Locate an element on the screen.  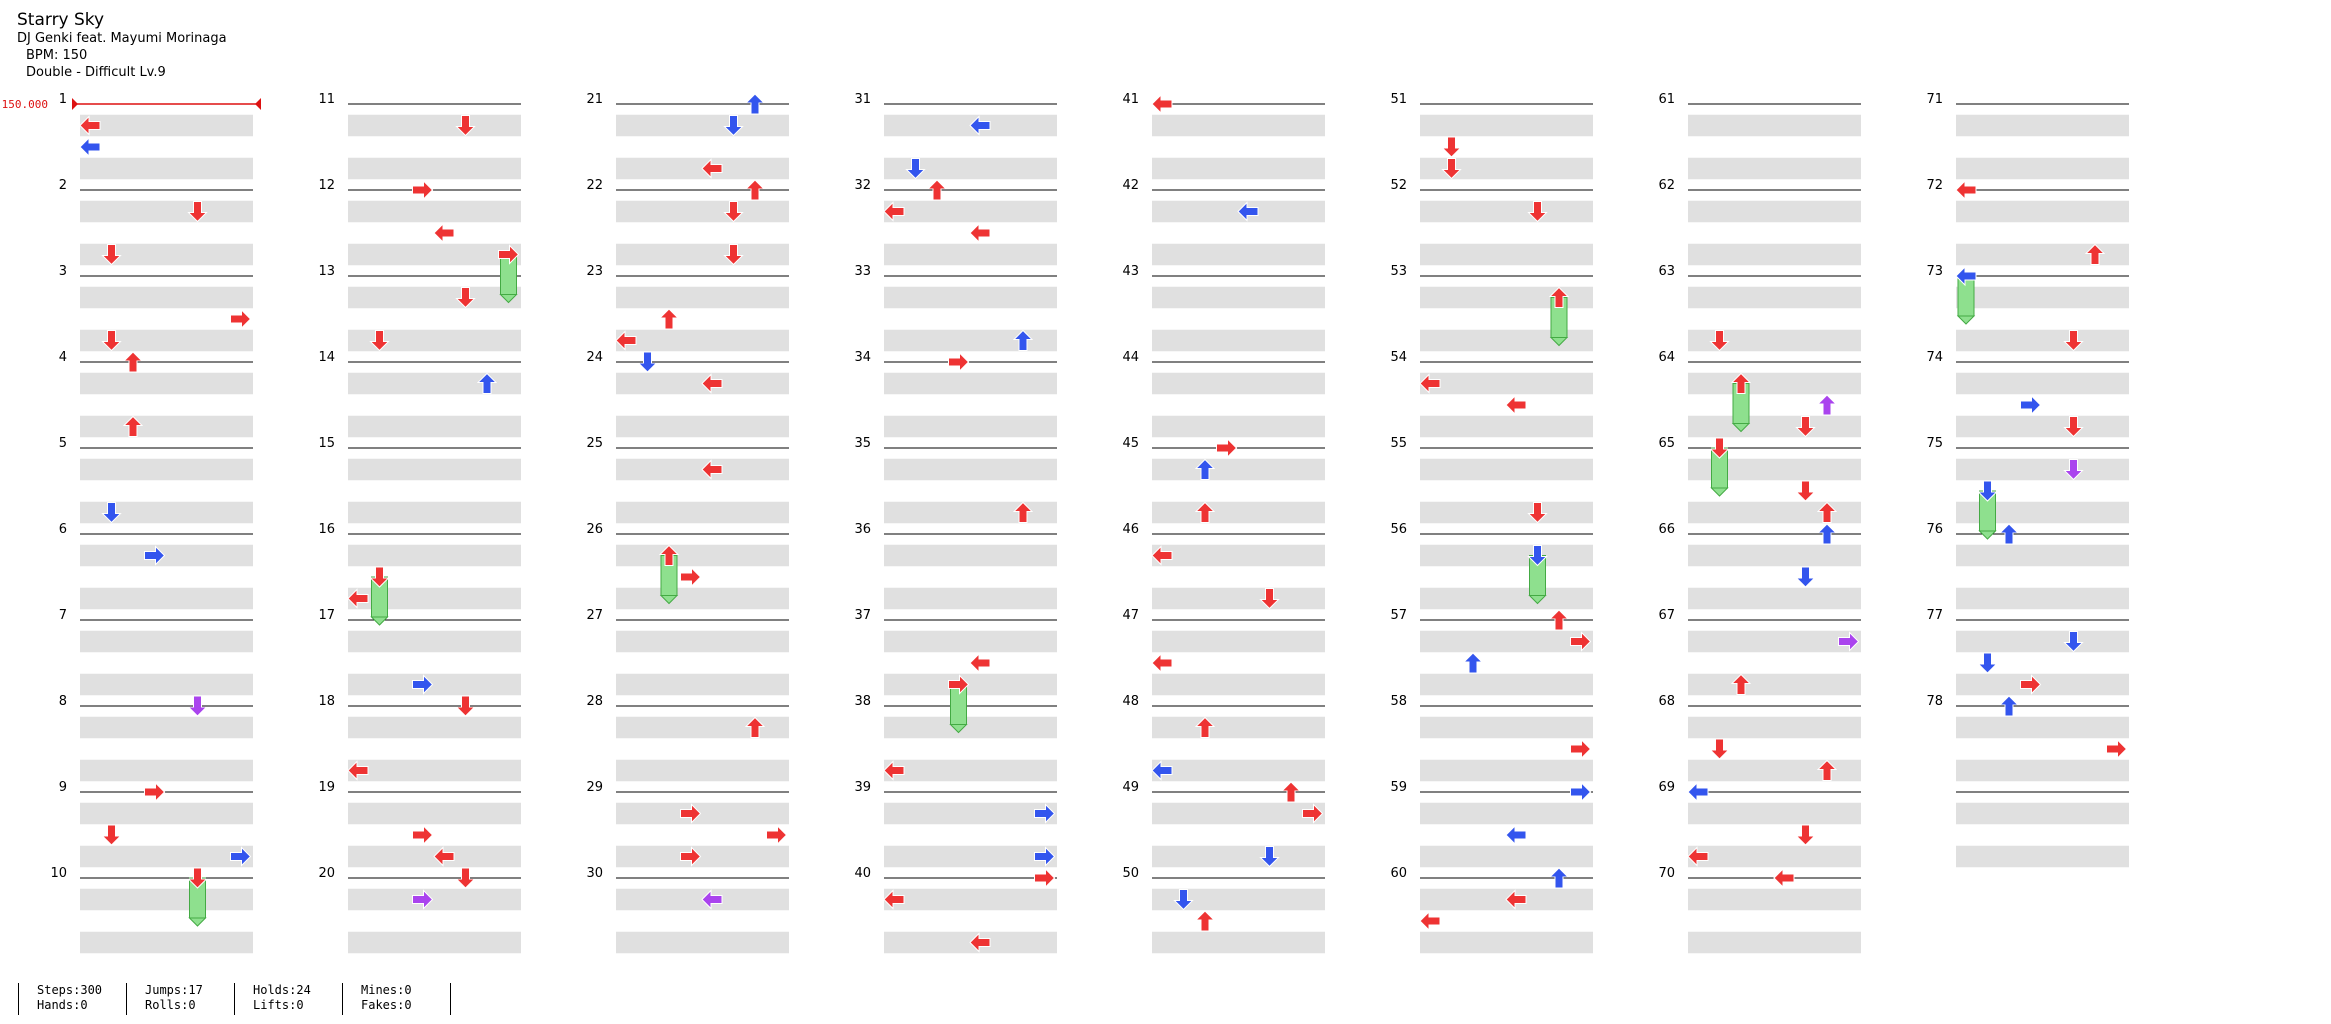
stat-jumps: Jumps:17 is located at coordinates (174, 990).